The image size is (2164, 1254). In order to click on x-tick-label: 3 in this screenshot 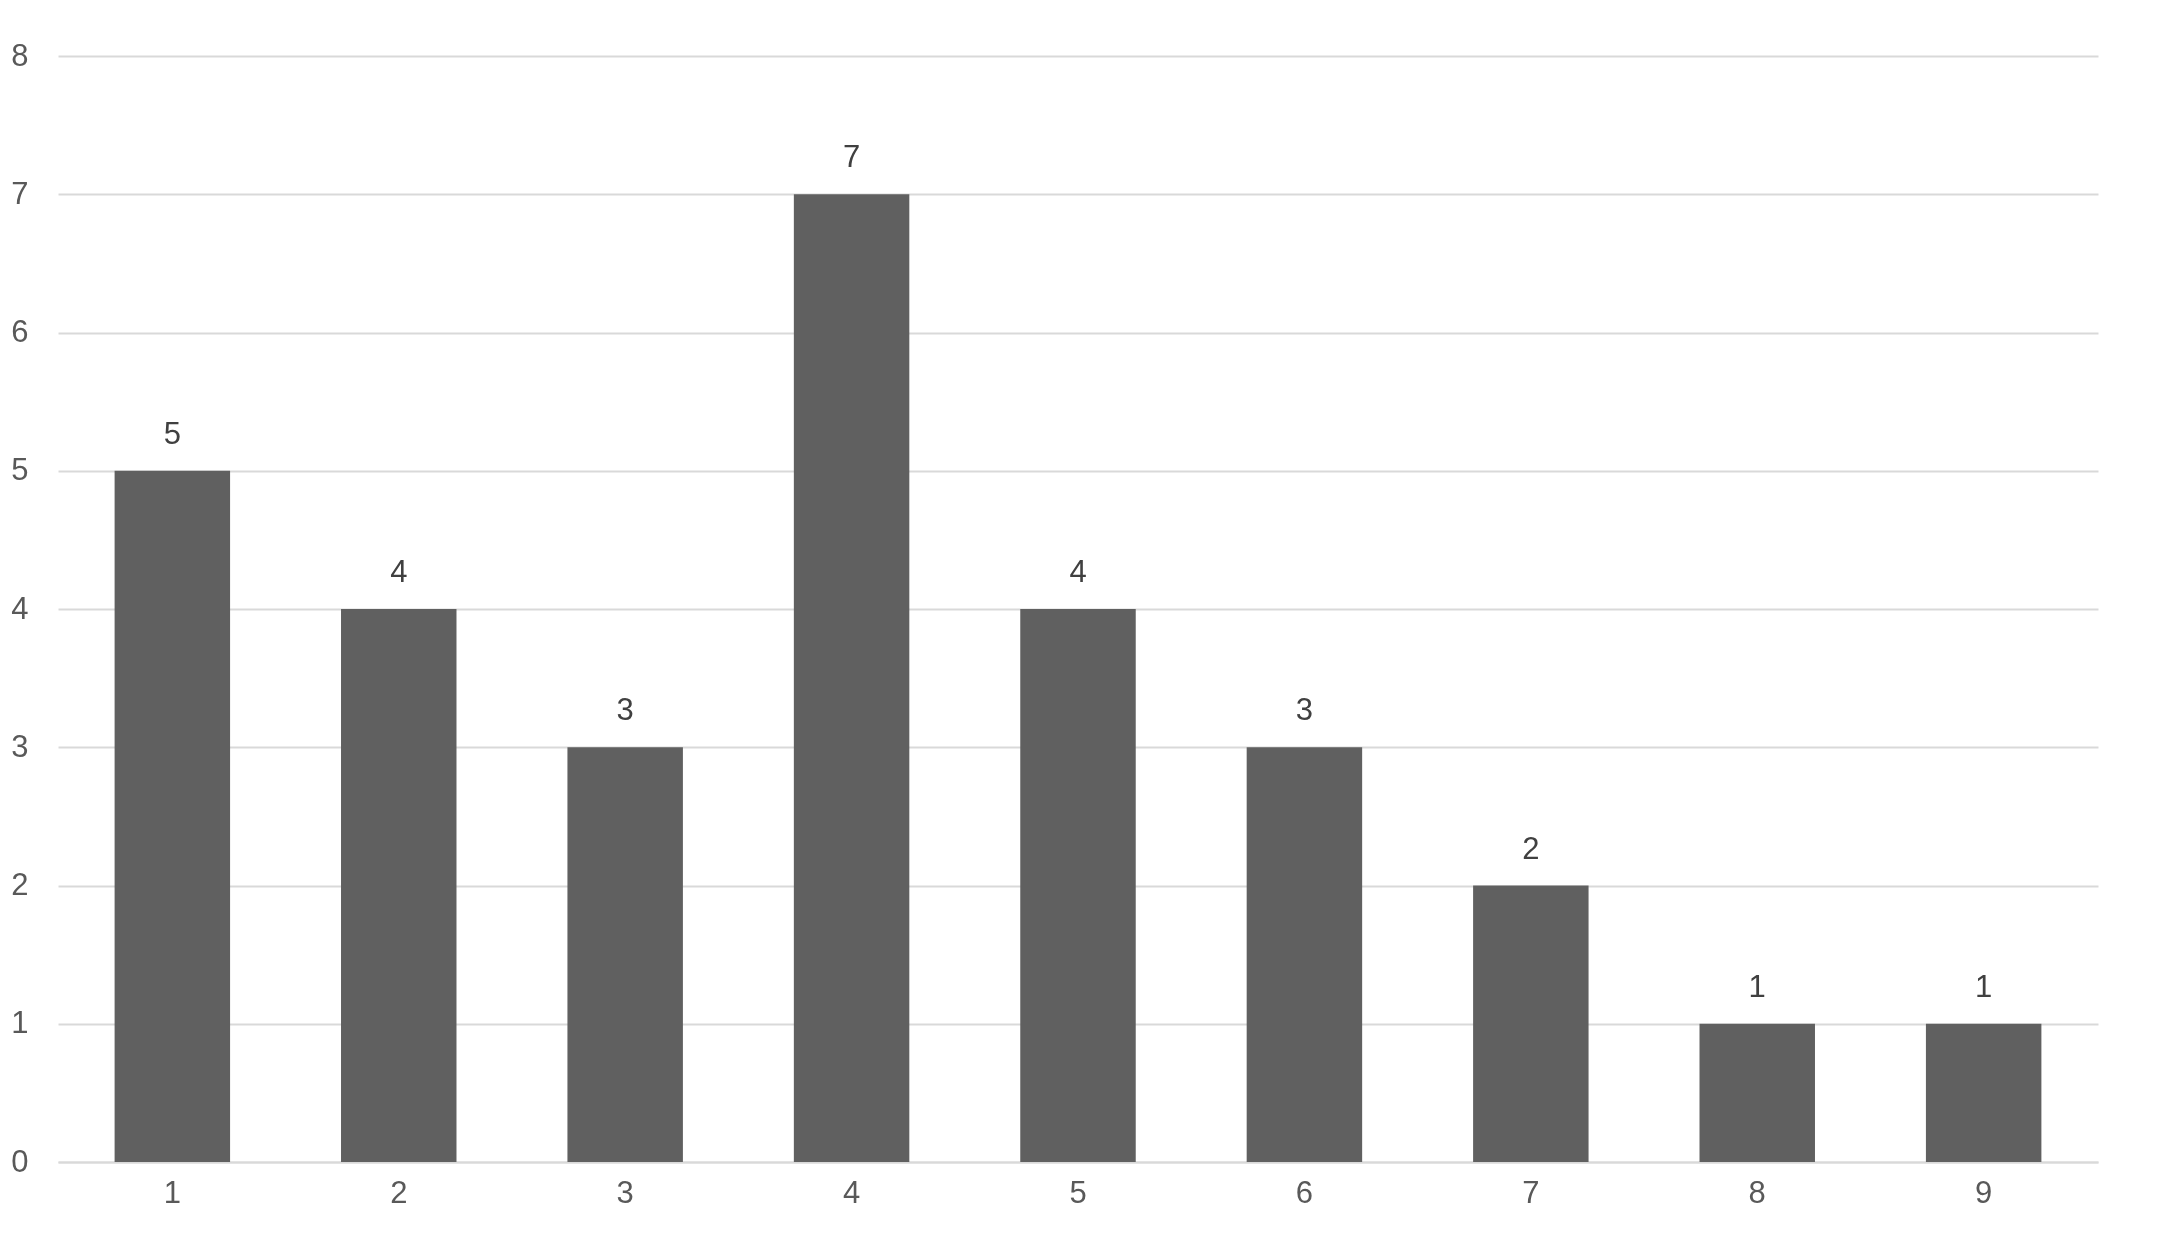, I will do `click(625, 1192)`.